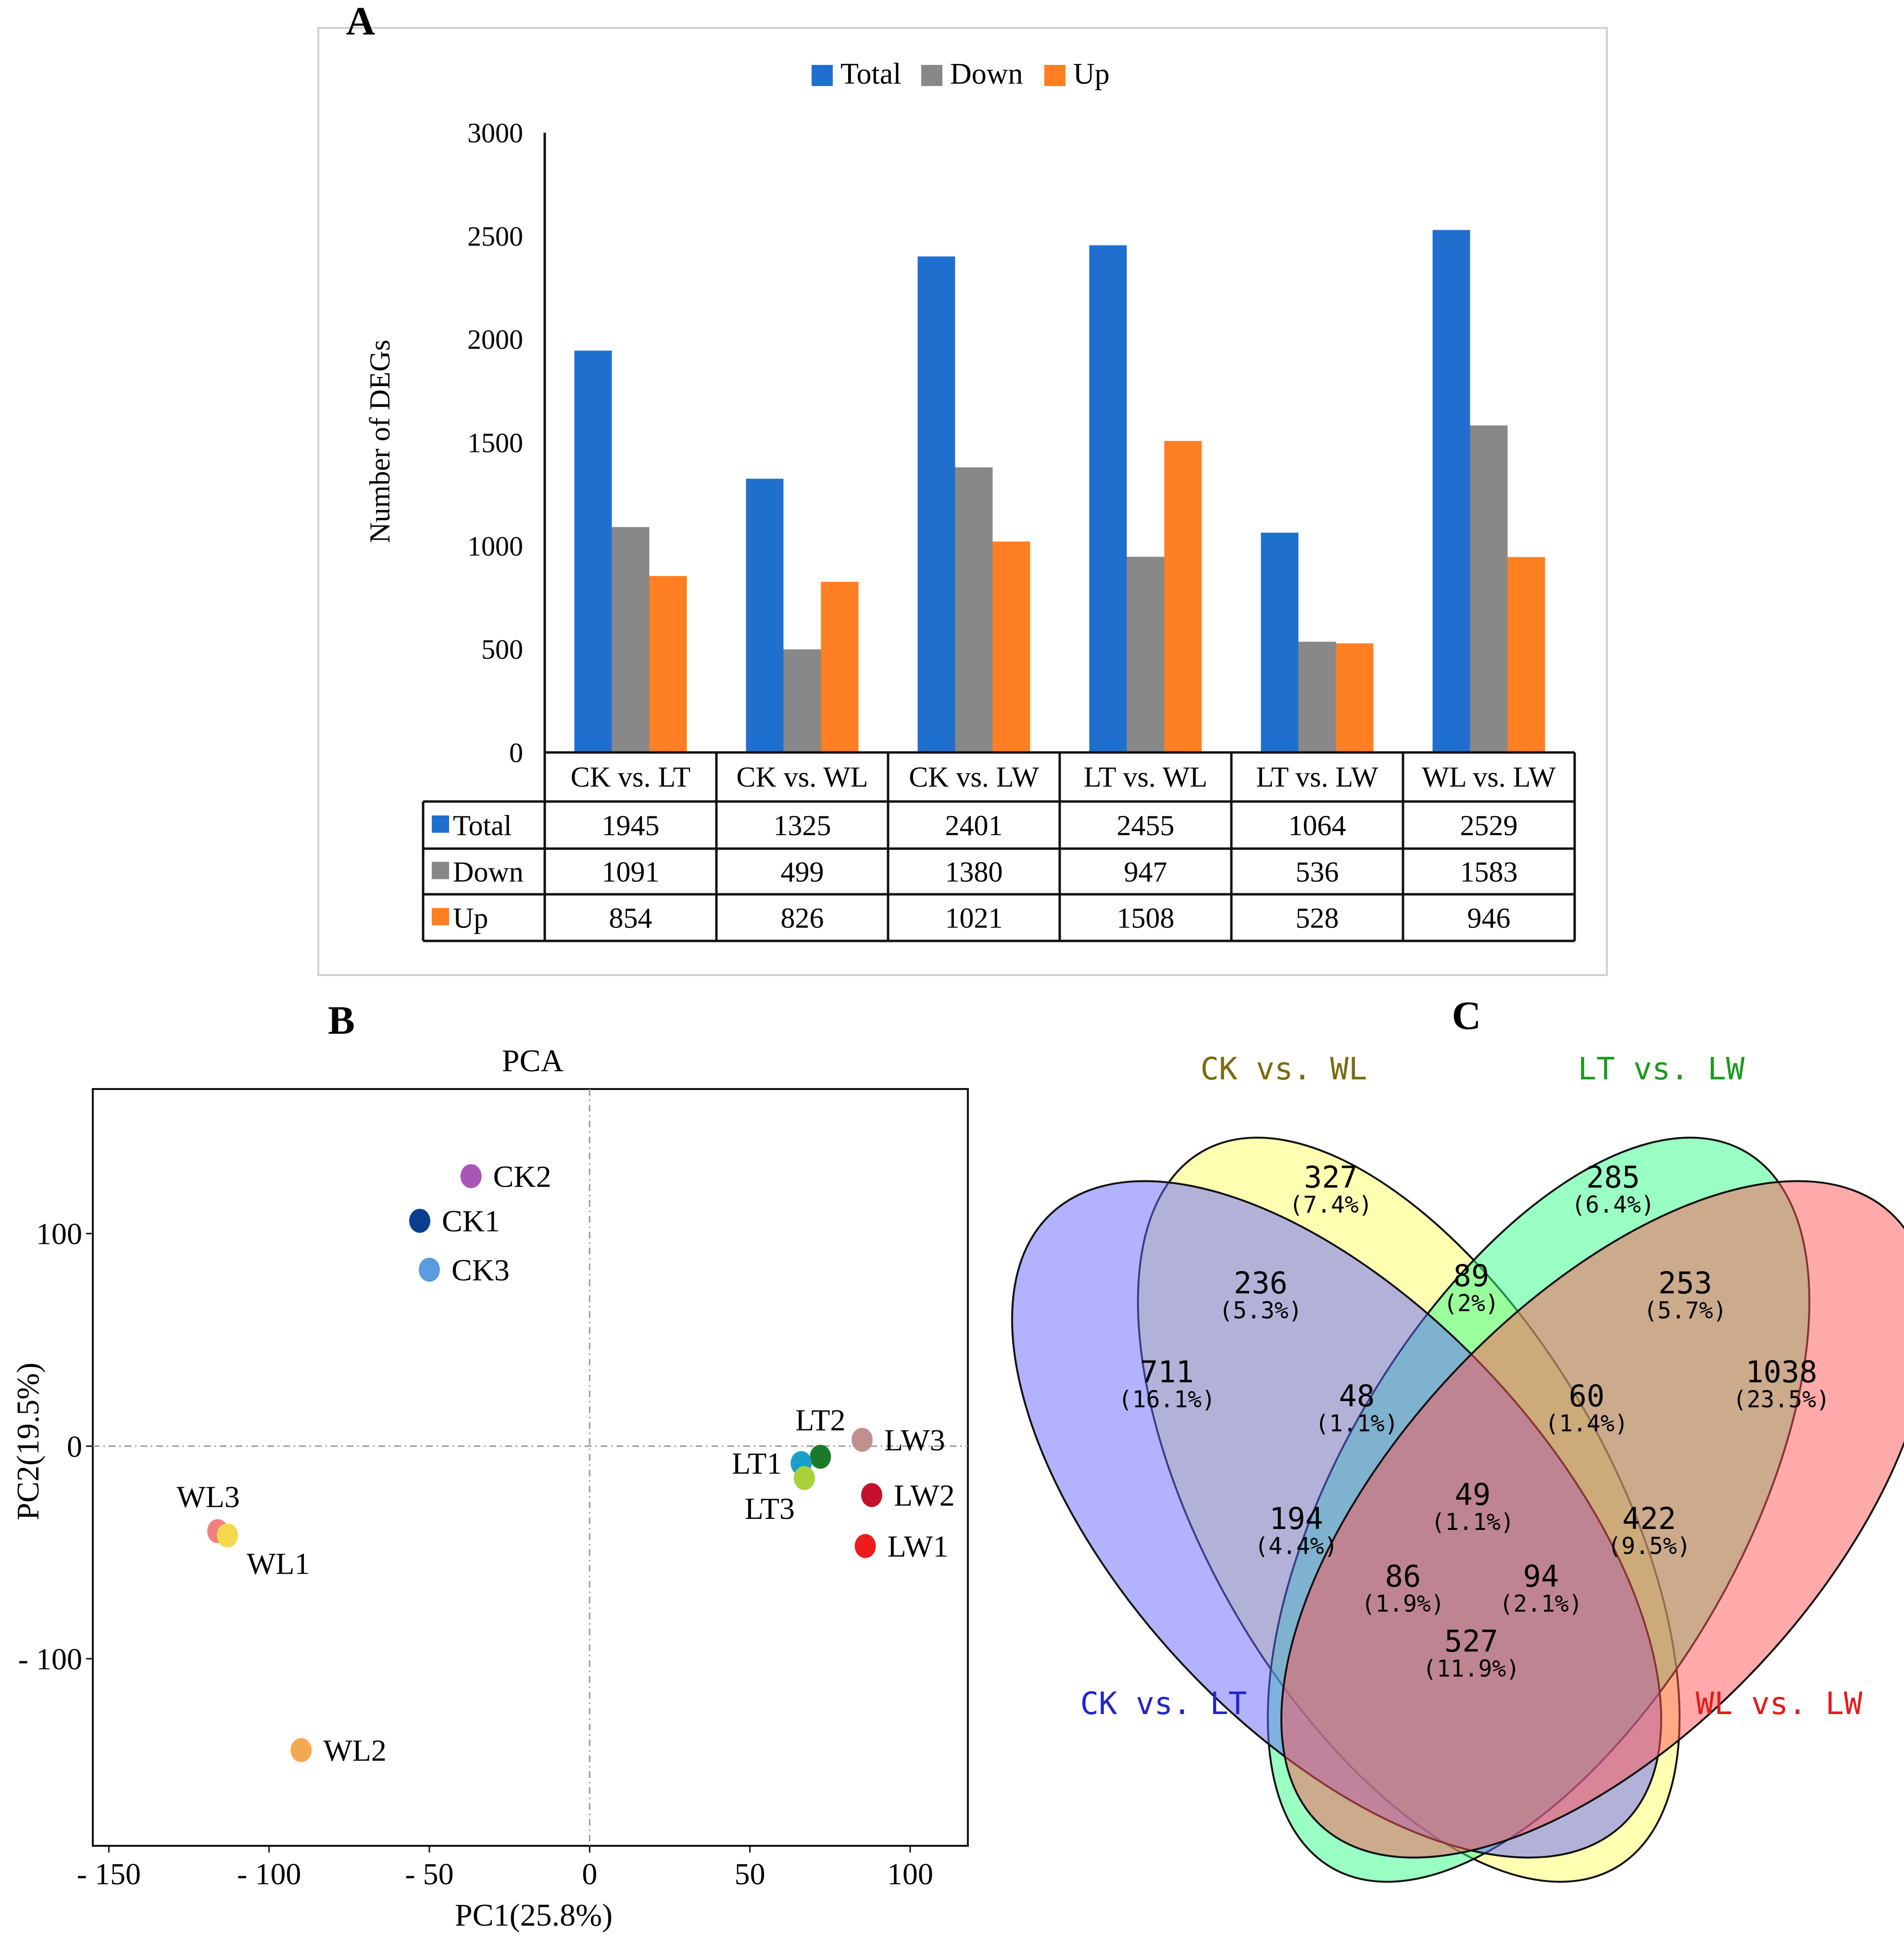 The width and height of the screenshot is (1904, 1941). What do you see at coordinates (1586, 1424) in the screenshot?
I see `venn-region-percent: (1.4%)` at bounding box center [1586, 1424].